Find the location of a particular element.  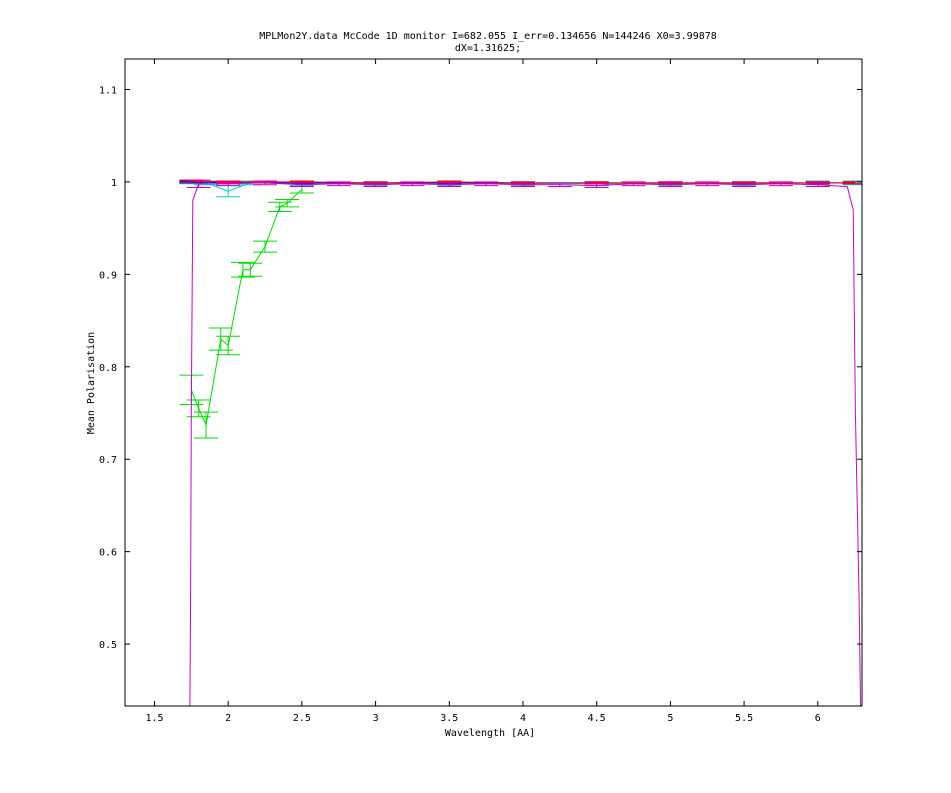

y-tick-label-6: 1.1 is located at coordinates (108, 91).